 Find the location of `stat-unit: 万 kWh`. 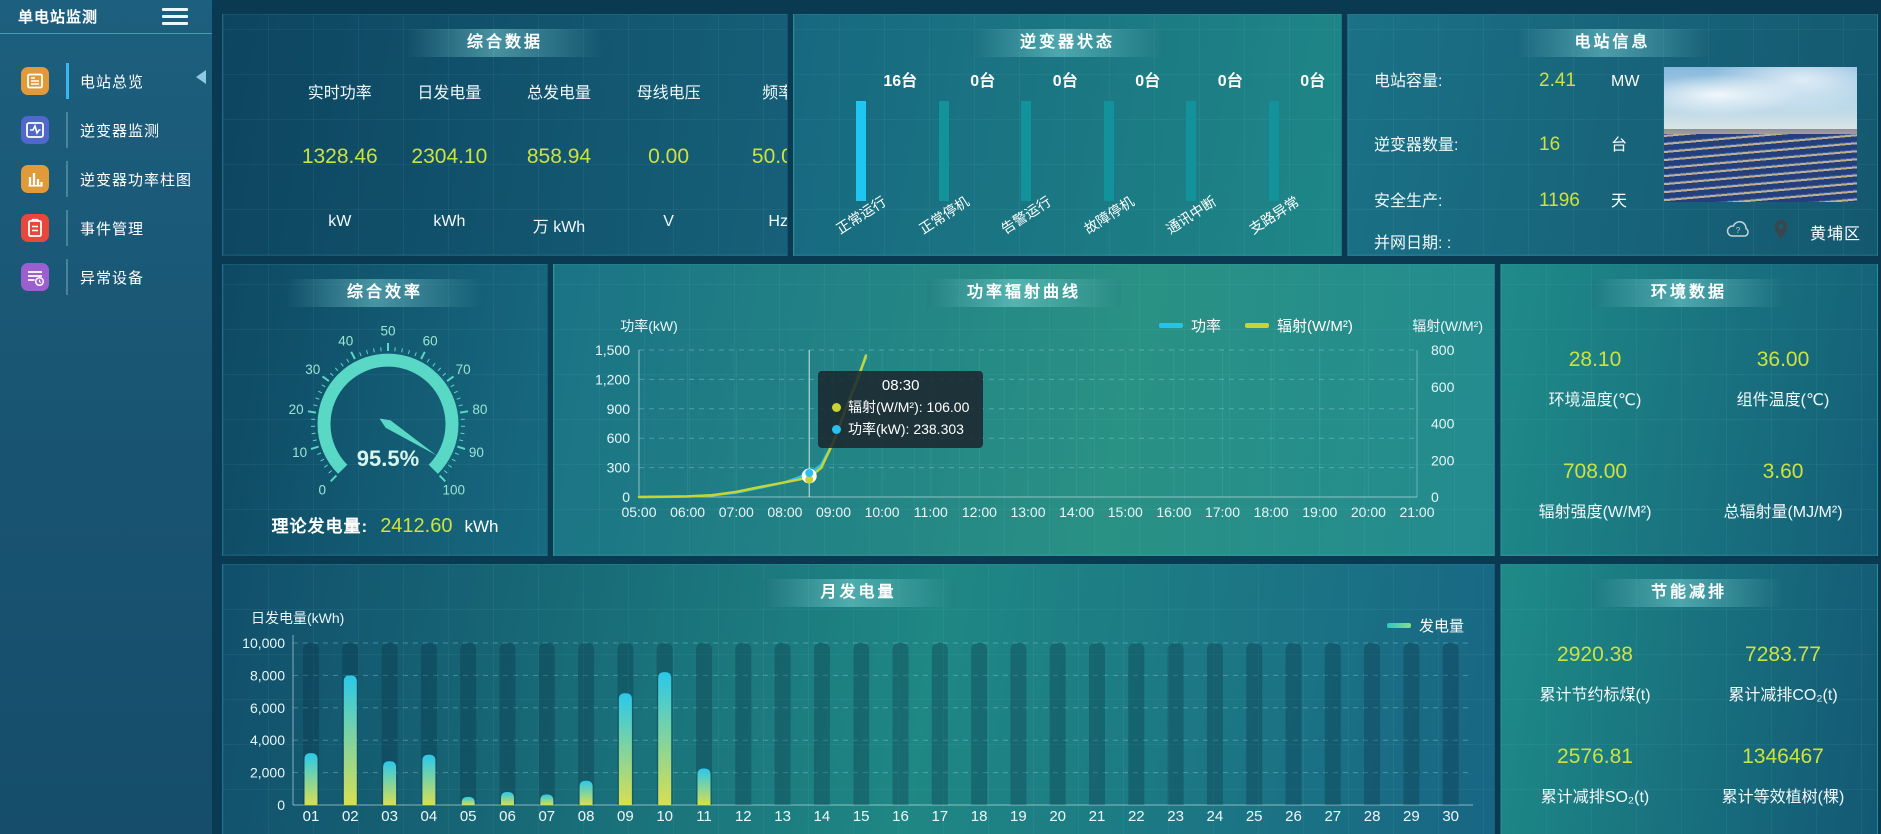

stat-unit: 万 kWh is located at coordinates (559, 227).